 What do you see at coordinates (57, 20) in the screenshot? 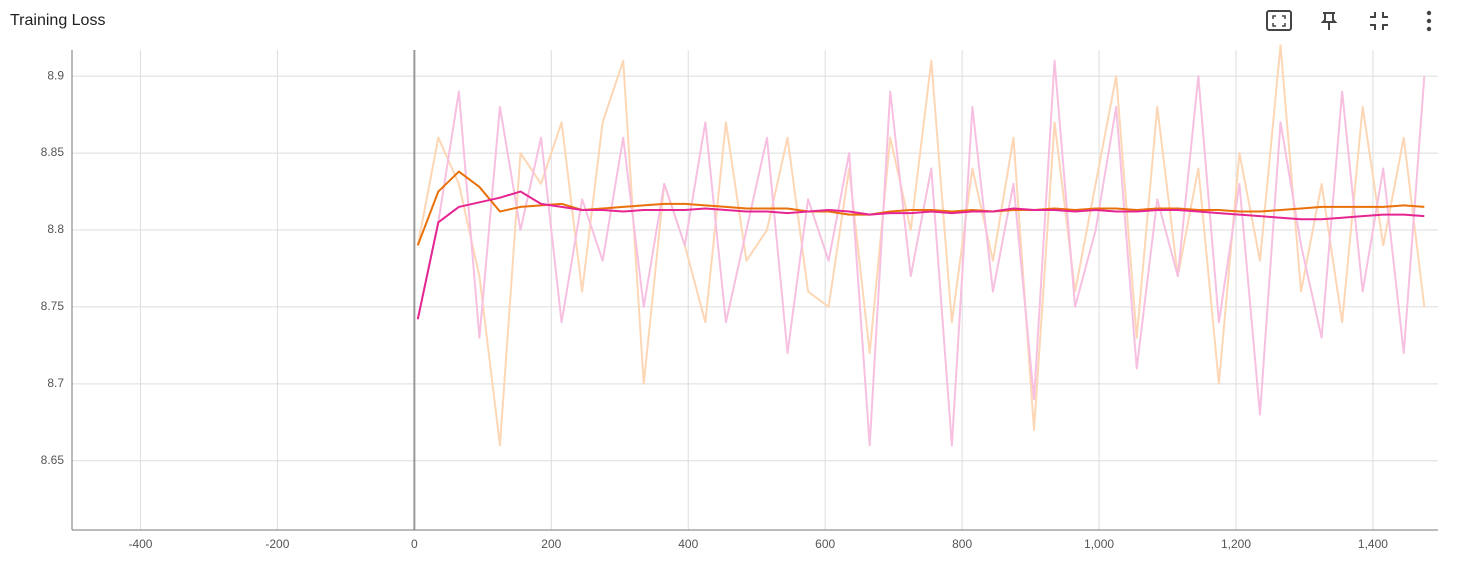
I see `chart-title: Training Loss` at bounding box center [57, 20].